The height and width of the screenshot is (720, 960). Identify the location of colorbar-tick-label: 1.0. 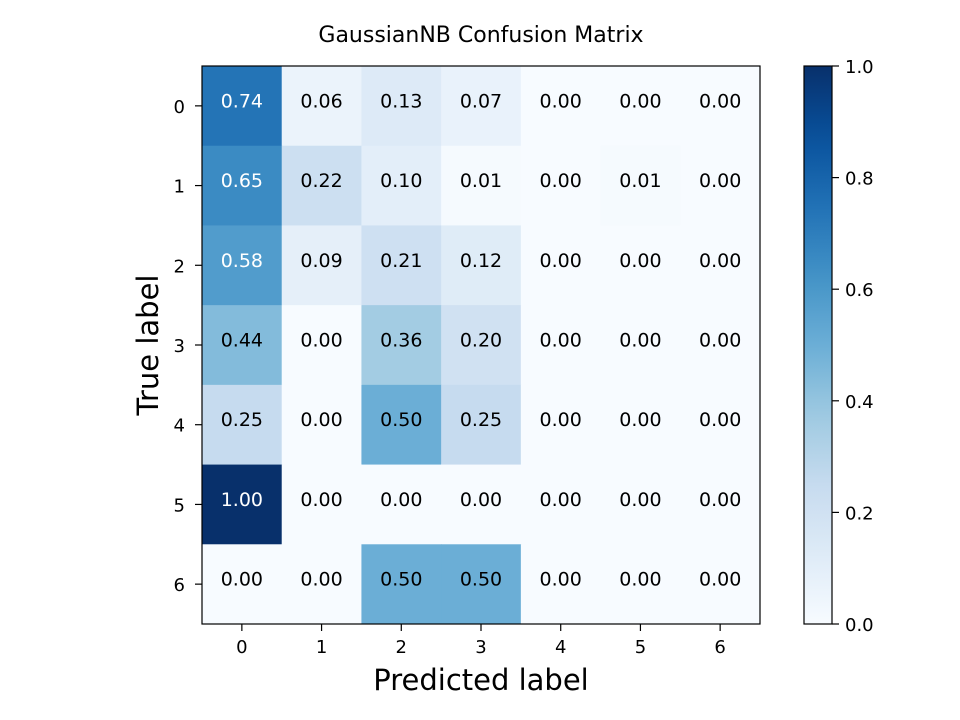
(859, 67).